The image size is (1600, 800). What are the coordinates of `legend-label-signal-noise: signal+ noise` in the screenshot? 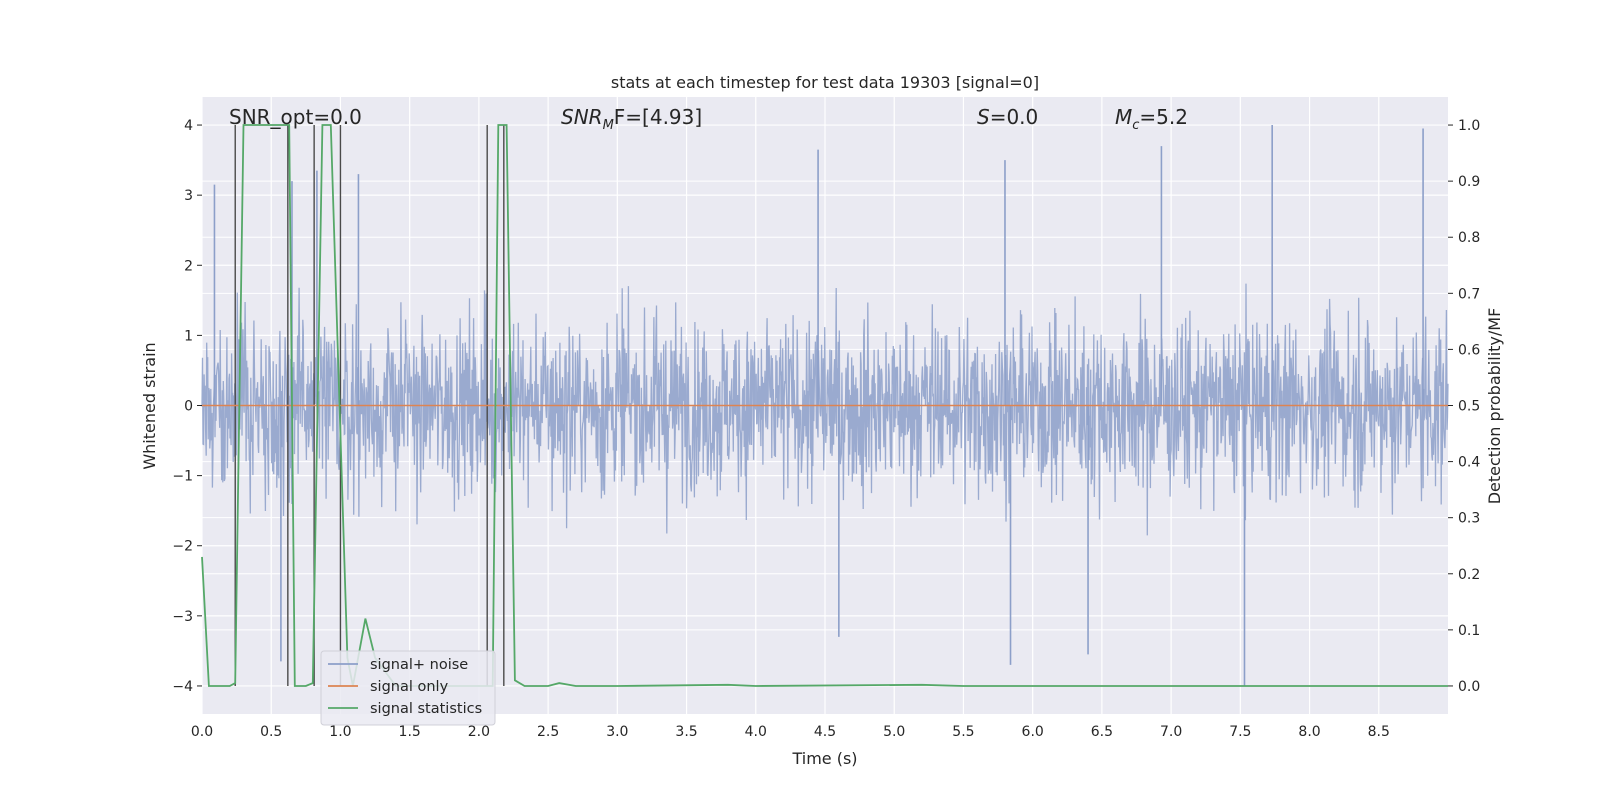 It's located at (419, 665).